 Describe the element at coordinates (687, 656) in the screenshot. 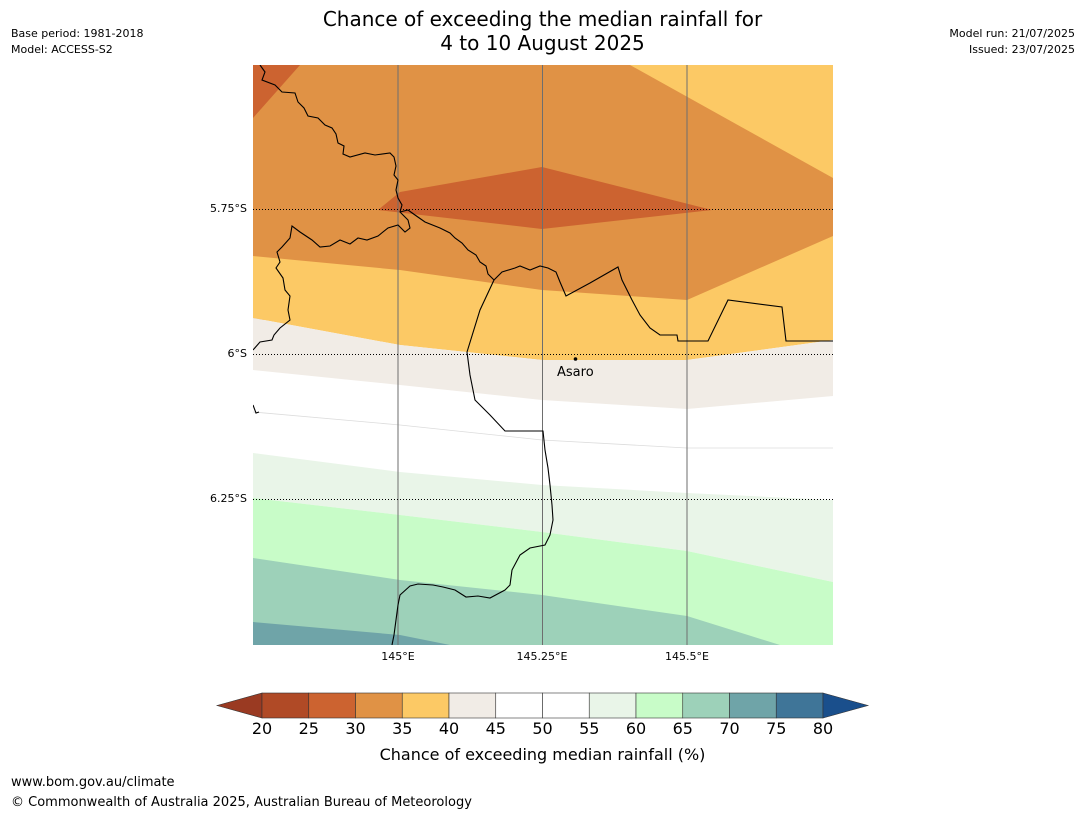

I see `lon-label-145-5: 145.5°E` at that location.